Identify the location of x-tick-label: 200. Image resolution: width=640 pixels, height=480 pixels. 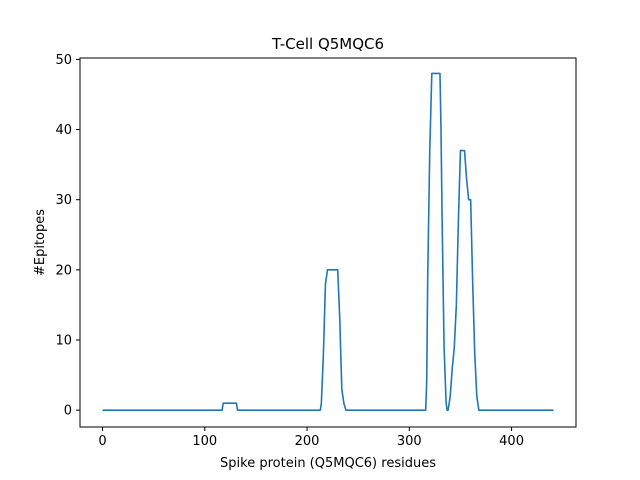
(307, 441).